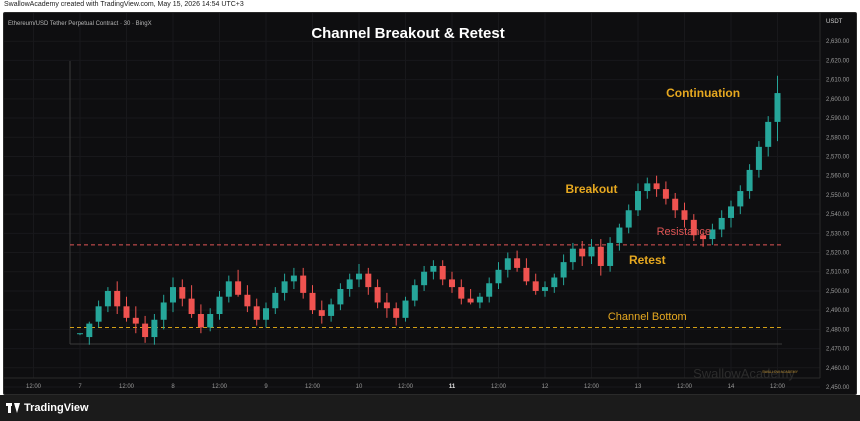 This screenshot has height=421, width=860. What do you see at coordinates (56, 408) in the screenshot?
I see `tradingview-brand: TradingView` at bounding box center [56, 408].